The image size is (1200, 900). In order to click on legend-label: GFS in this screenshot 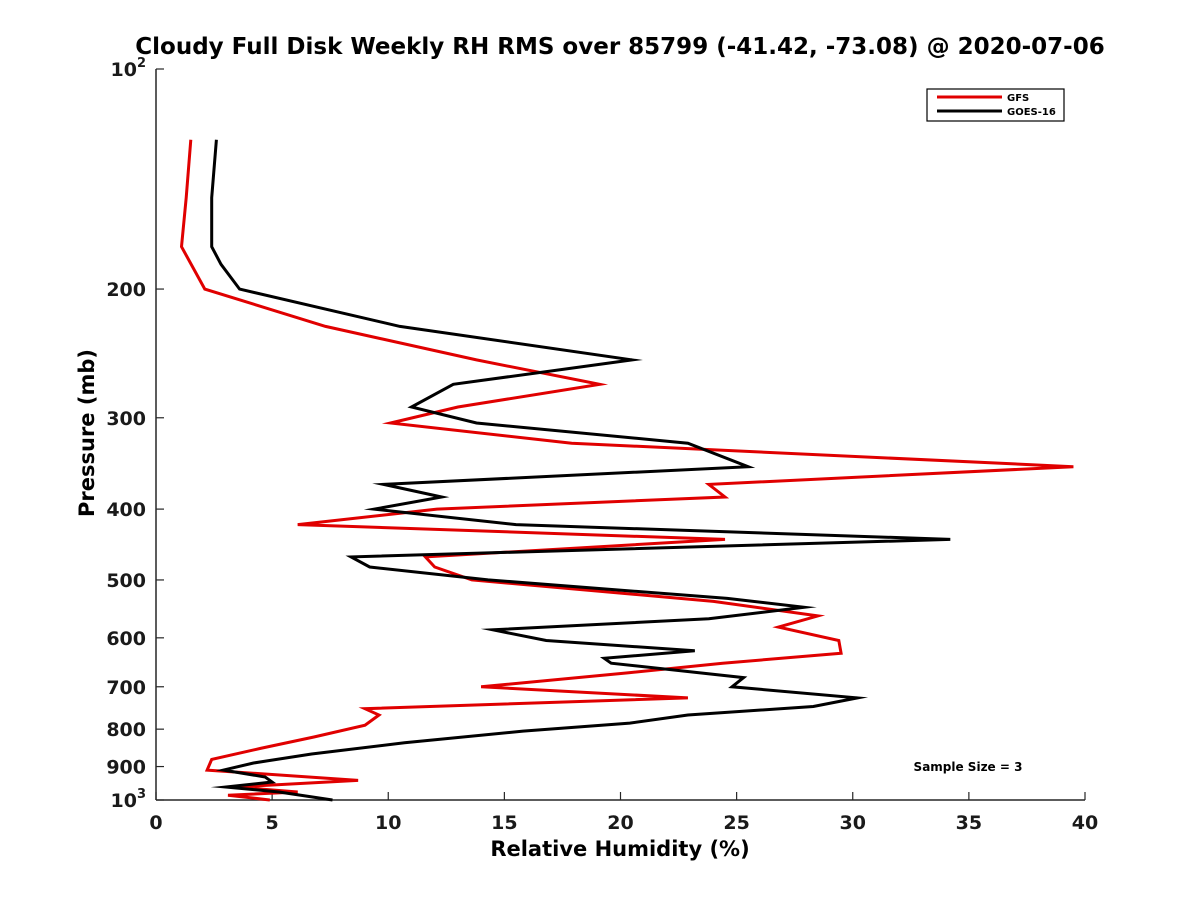, I will do `click(1018, 98)`.